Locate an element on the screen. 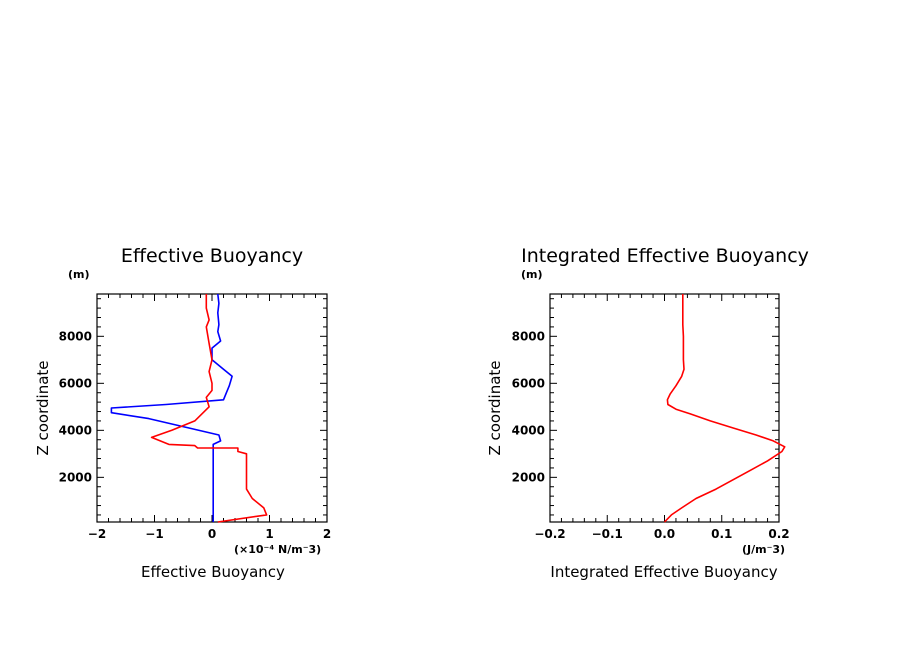  x-axis-unit: (J/m⁻3) is located at coordinates (763, 549).